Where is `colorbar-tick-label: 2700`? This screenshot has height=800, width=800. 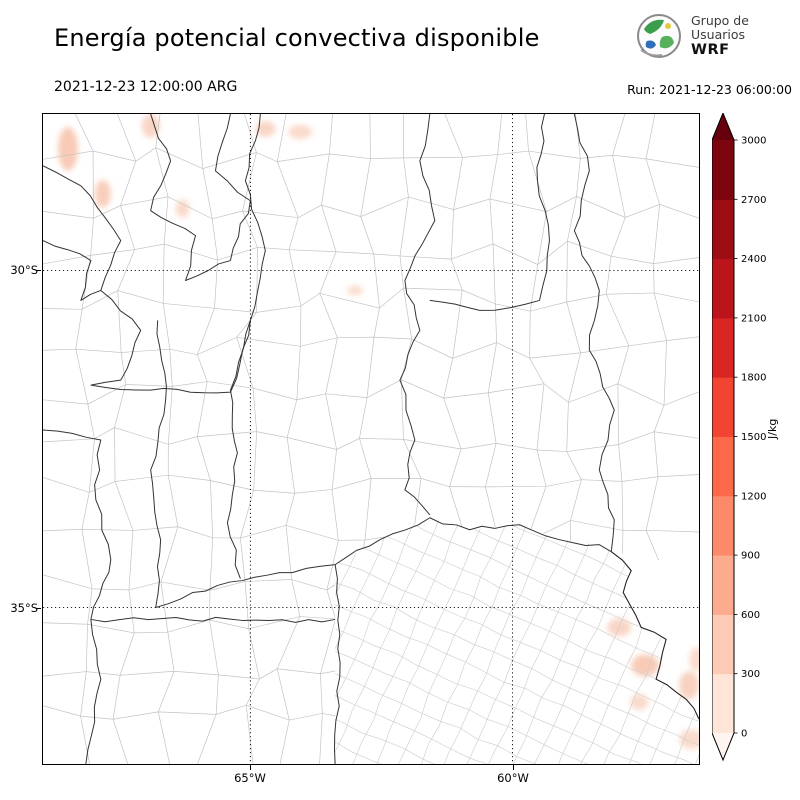 colorbar-tick-label: 2700 is located at coordinates (753, 200).